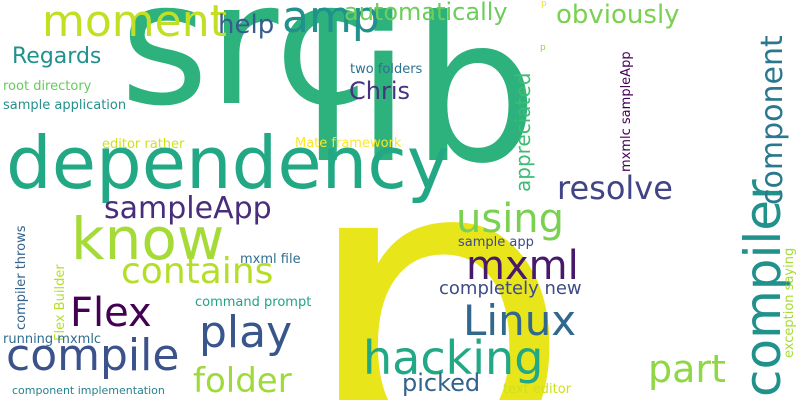  I want to click on word-mxml-file: mxml file, so click(270, 259).